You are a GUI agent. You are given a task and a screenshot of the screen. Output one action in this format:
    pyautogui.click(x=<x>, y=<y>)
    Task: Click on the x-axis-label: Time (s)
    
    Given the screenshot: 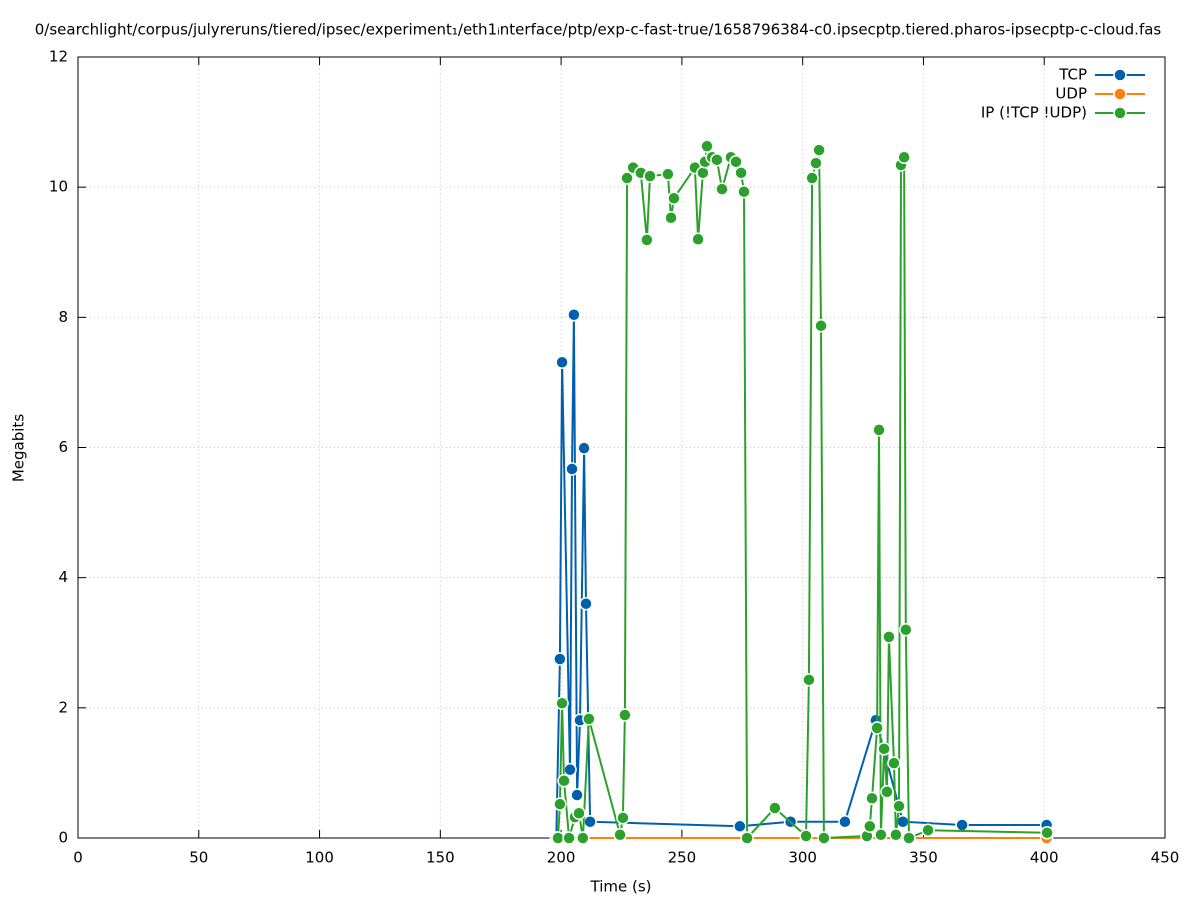 What is the action you would take?
    pyautogui.click(x=621, y=887)
    